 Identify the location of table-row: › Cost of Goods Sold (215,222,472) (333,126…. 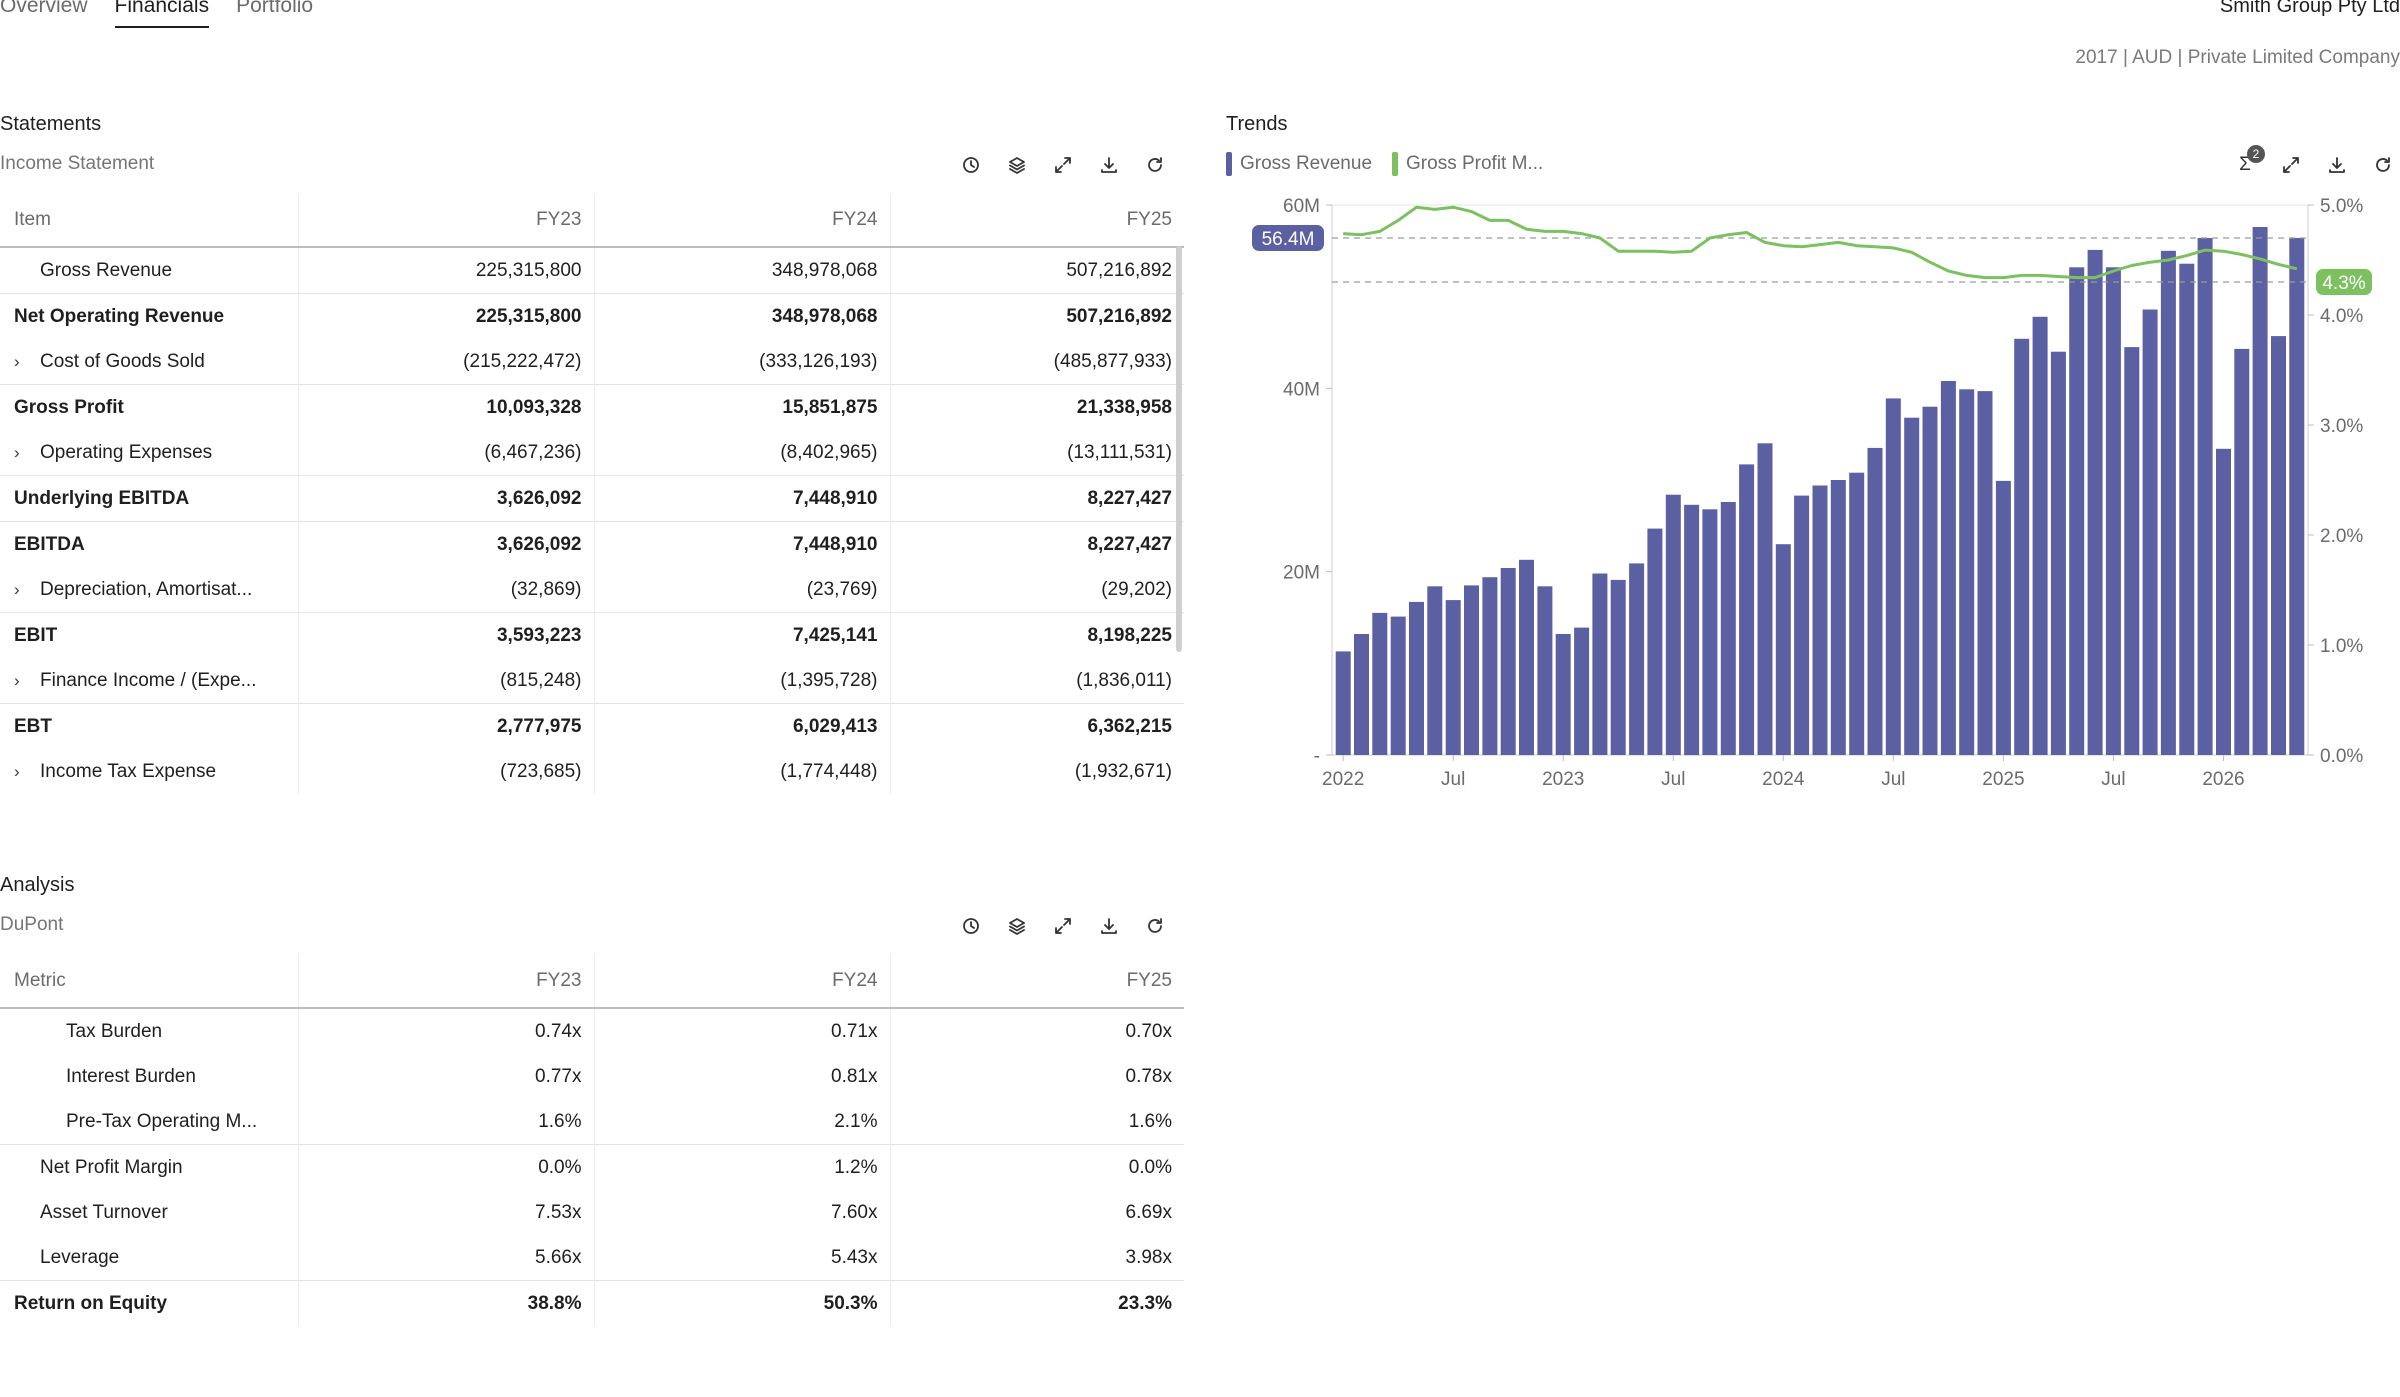
(592, 362).